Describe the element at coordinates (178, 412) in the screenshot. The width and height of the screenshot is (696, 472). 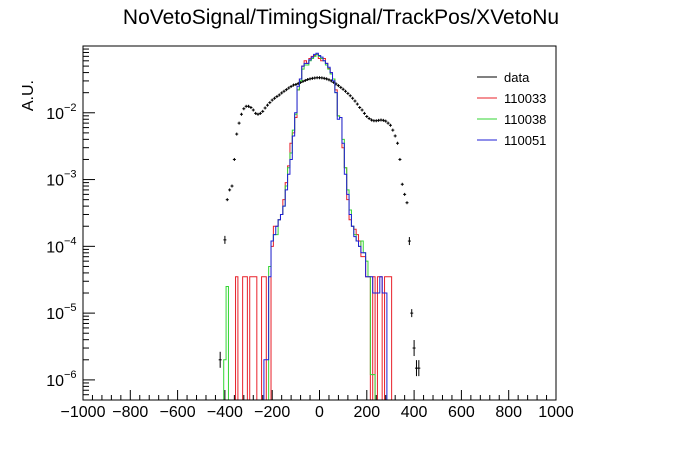
I see `x-tick-label: −600` at that location.